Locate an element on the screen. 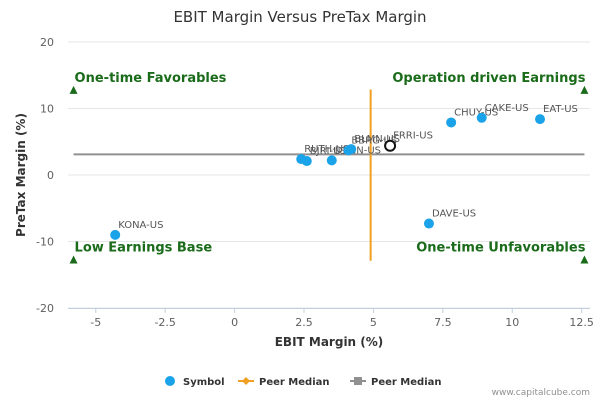 The image size is (600, 400). point-label: BBRG-US is located at coordinates (374, 140).